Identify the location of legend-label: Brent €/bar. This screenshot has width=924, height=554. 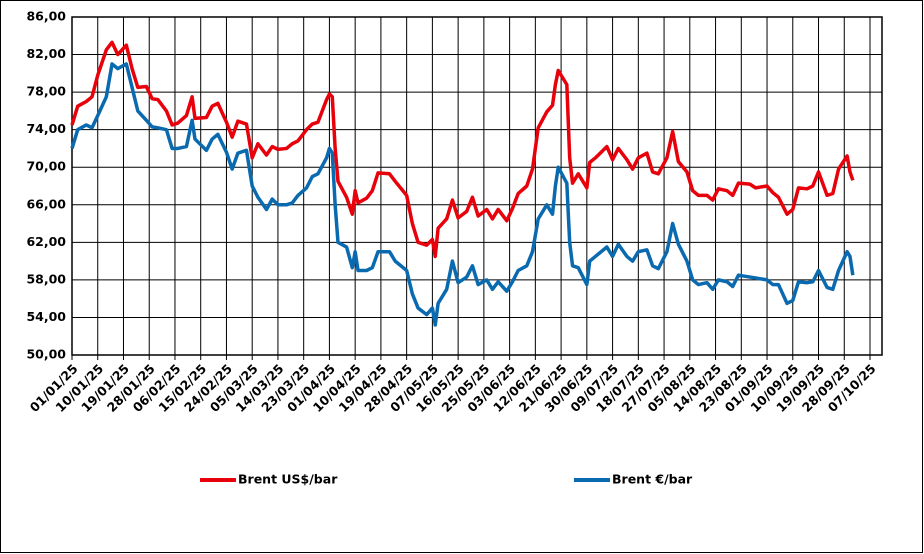
(652, 479).